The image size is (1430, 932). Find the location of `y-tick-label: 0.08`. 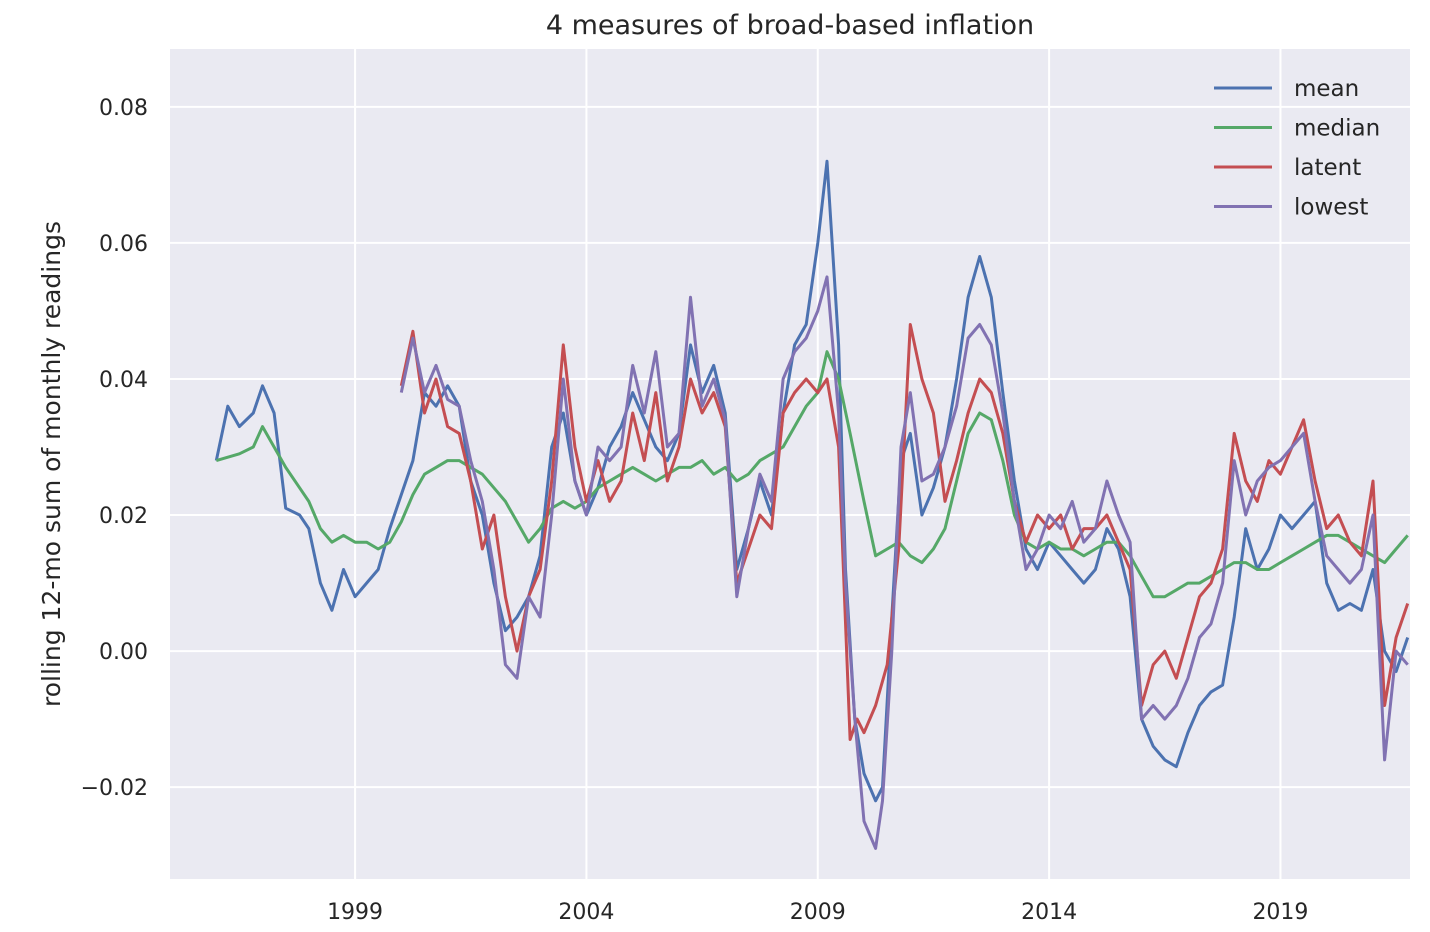

y-tick-label: 0.08 is located at coordinates (123, 108).